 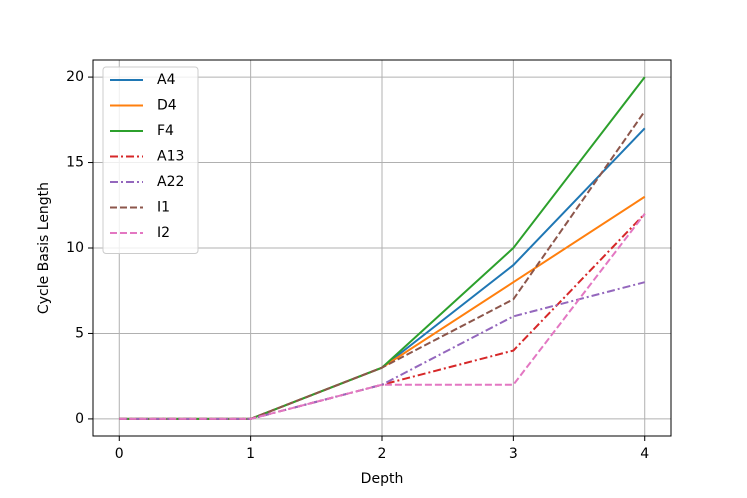 What do you see at coordinates (165, 131) in the screenshot?
I see `legend-label: F4` at bounding box center [165, 131].